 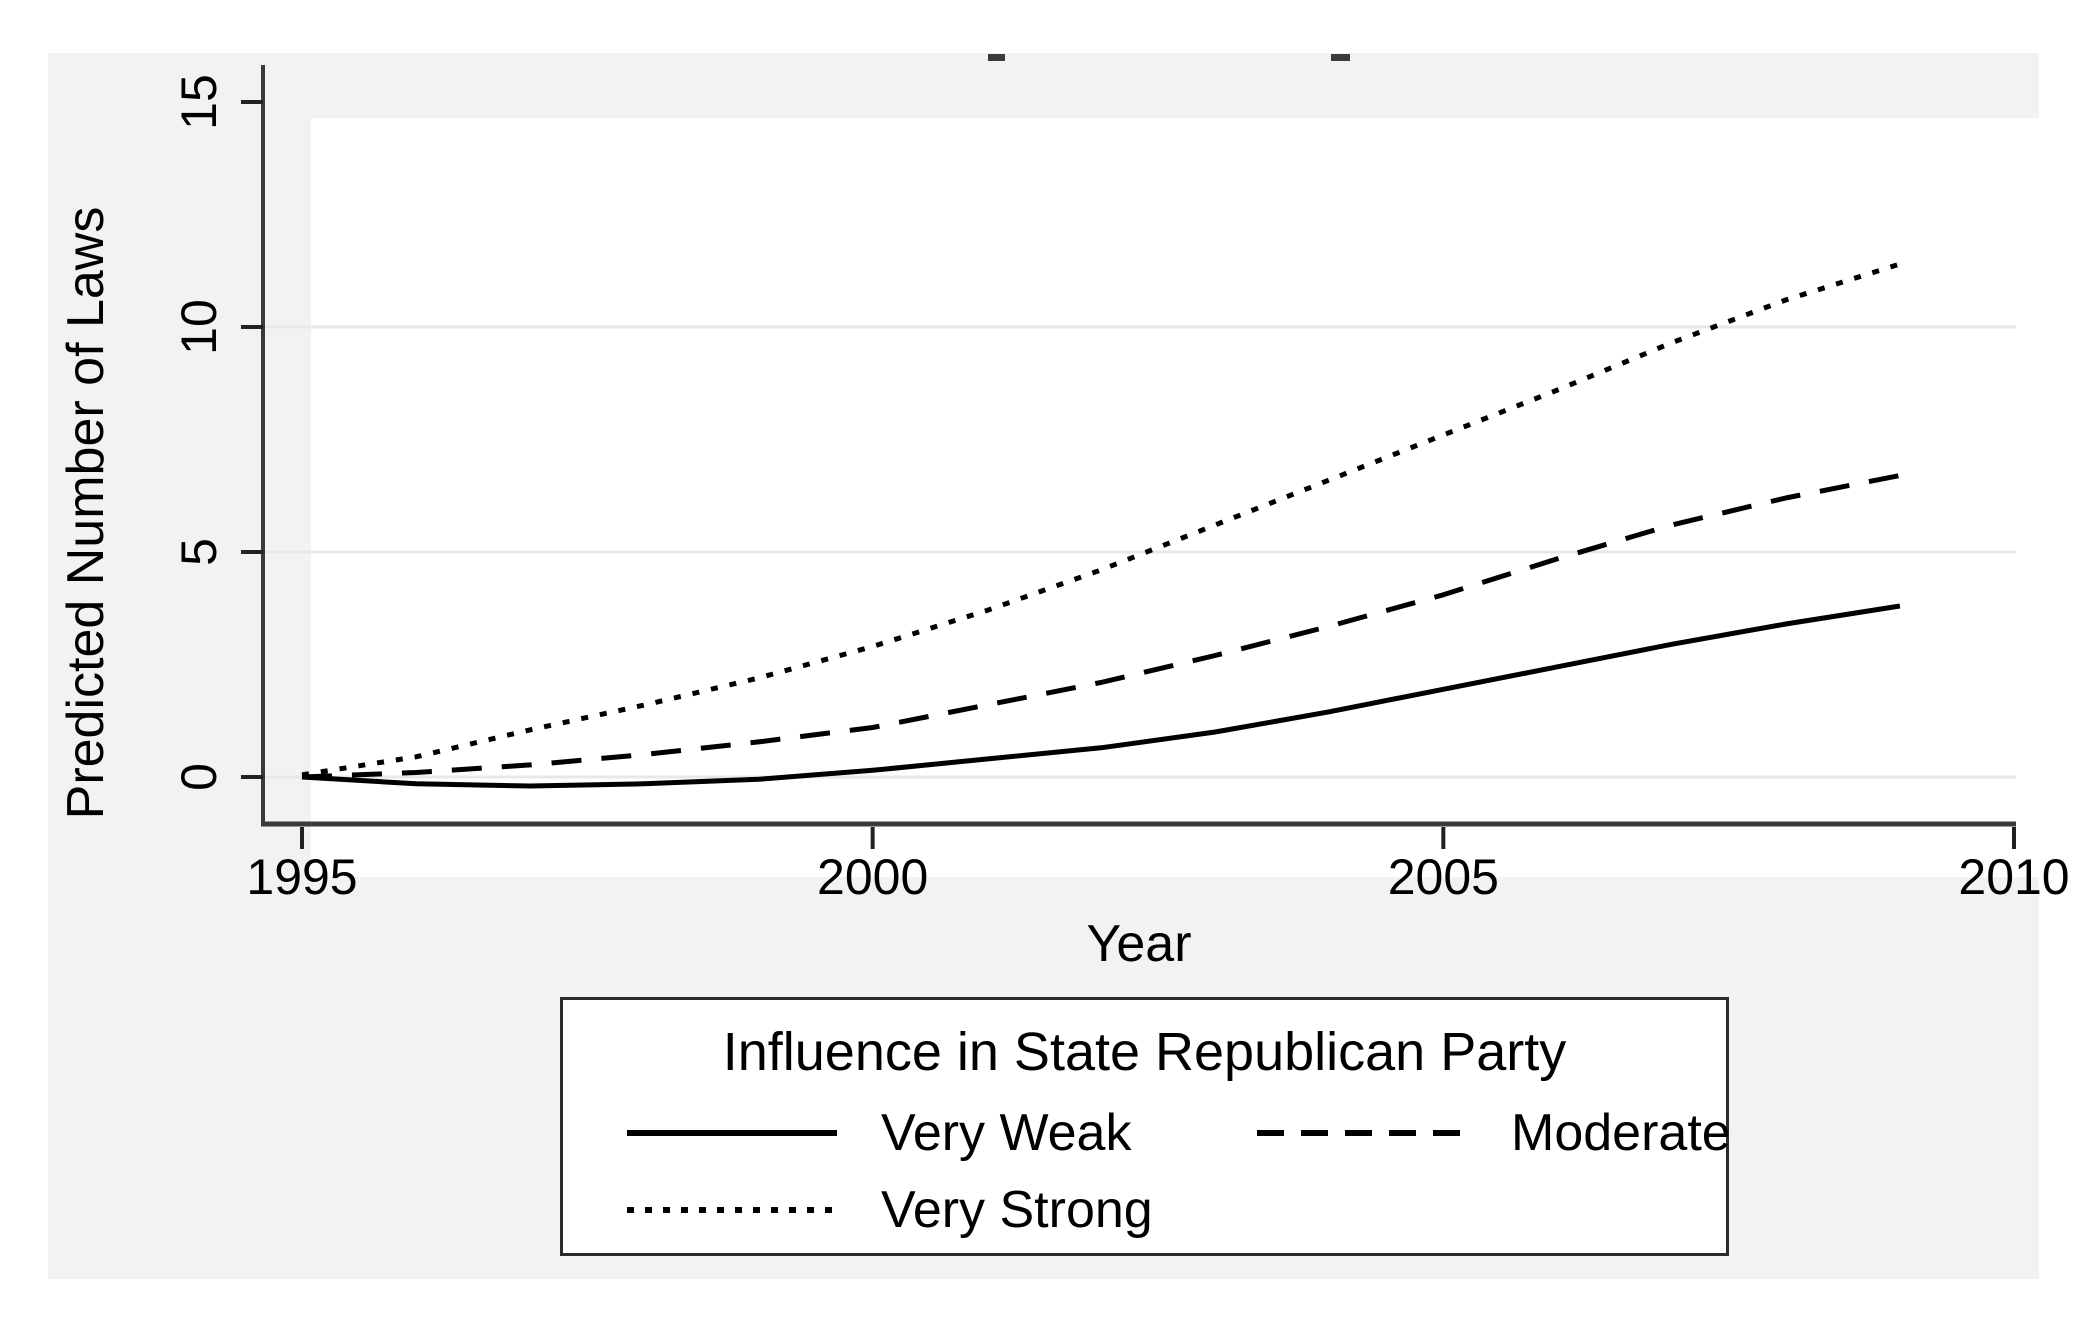 I want to click on solid-line-swatch-icon, so click(x=732, y=1132).